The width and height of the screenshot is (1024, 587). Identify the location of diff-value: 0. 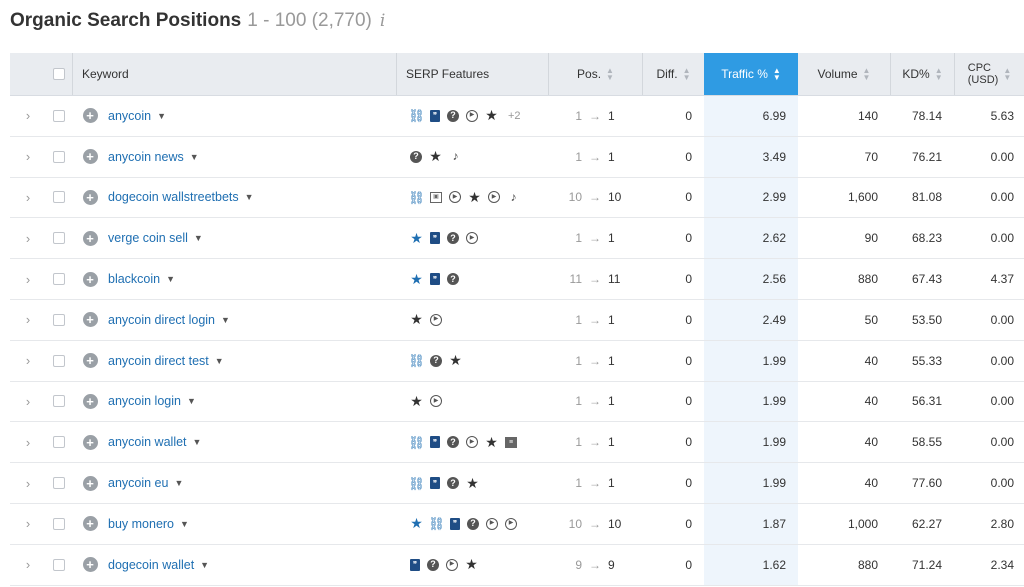
(688, 483).